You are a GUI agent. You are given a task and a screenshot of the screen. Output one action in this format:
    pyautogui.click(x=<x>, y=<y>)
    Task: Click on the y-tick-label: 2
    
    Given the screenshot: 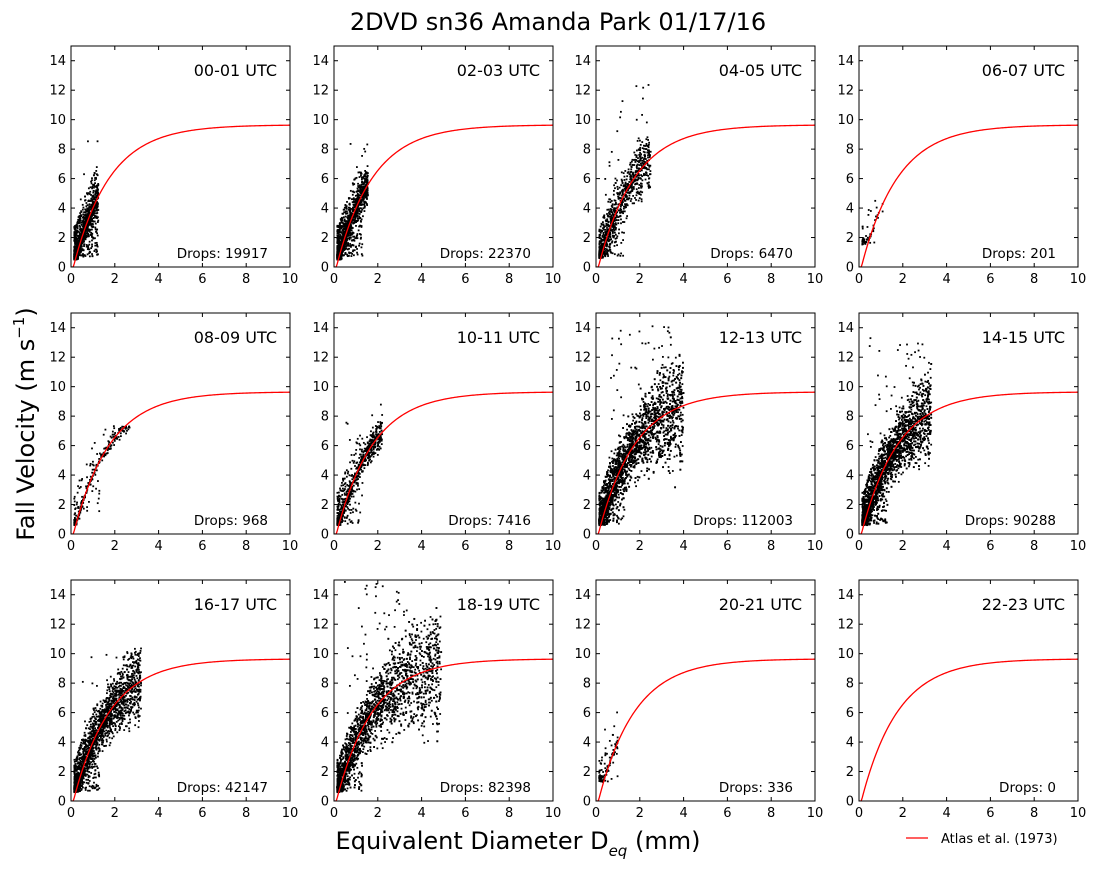 What is the action you would take?
    pyautogui.click(x=325, y=505)
    